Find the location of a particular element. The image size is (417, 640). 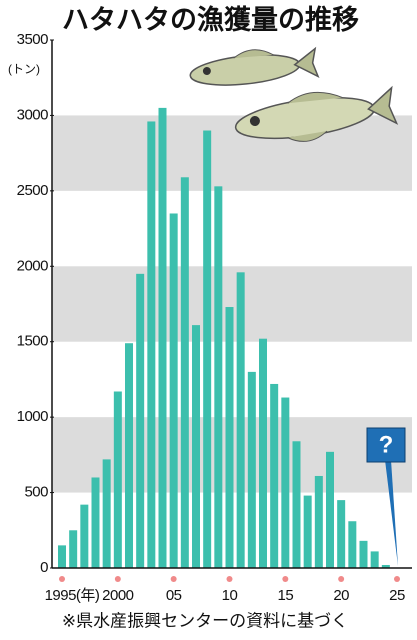

annotation-box is located at coordinates (386, 445).